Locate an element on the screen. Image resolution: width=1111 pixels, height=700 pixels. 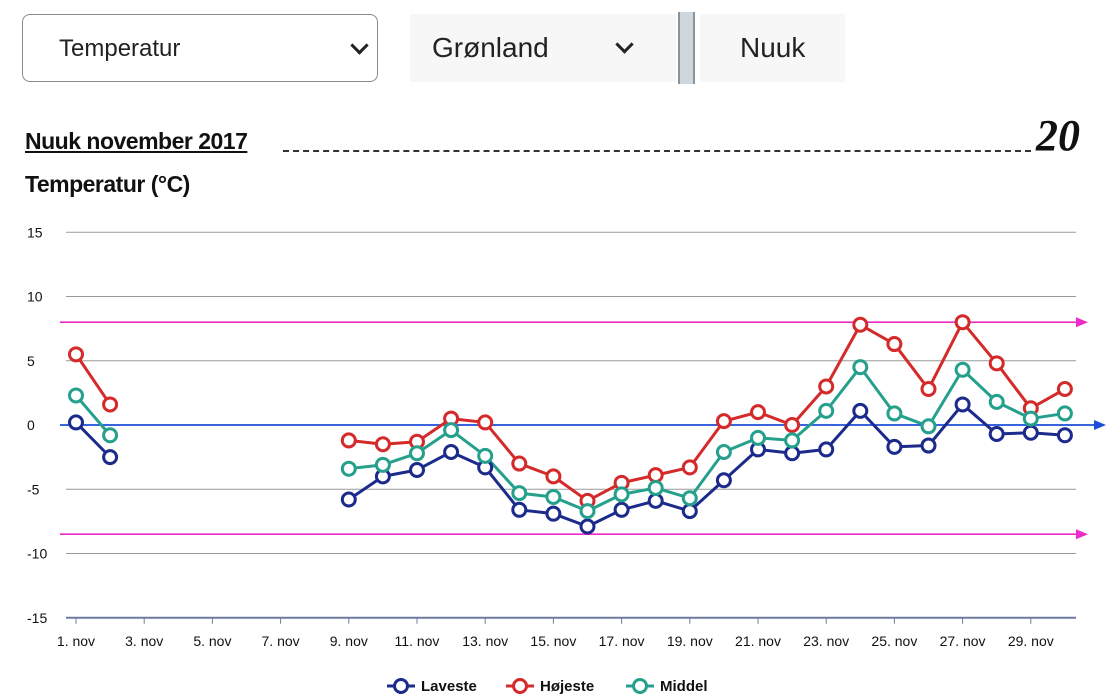
x-tick-label: 15. nov is located at coordinates (553, 641).